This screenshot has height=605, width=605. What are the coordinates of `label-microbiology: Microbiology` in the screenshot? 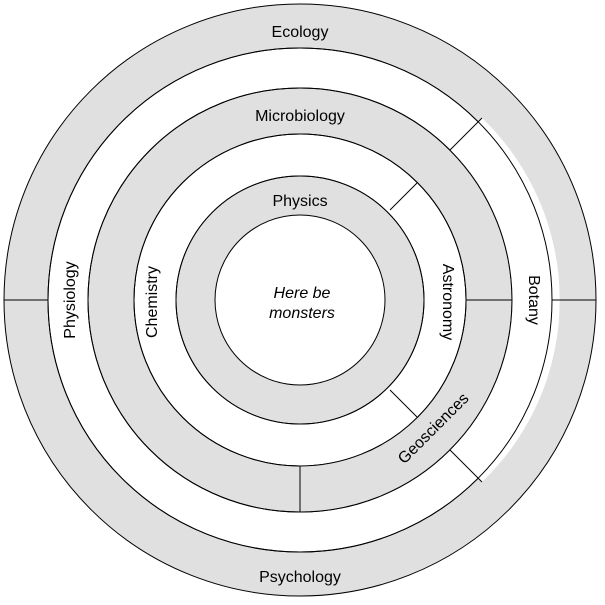 It's located at (300, 116).